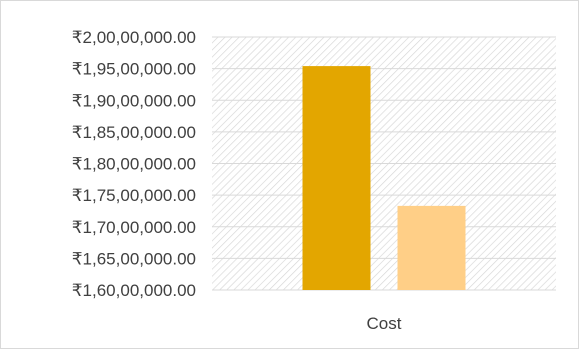 The height and width of the screenshot is (349, 579). I want to click on y-tick-label: ₹1,75,00,000.00, so click(134, 195).